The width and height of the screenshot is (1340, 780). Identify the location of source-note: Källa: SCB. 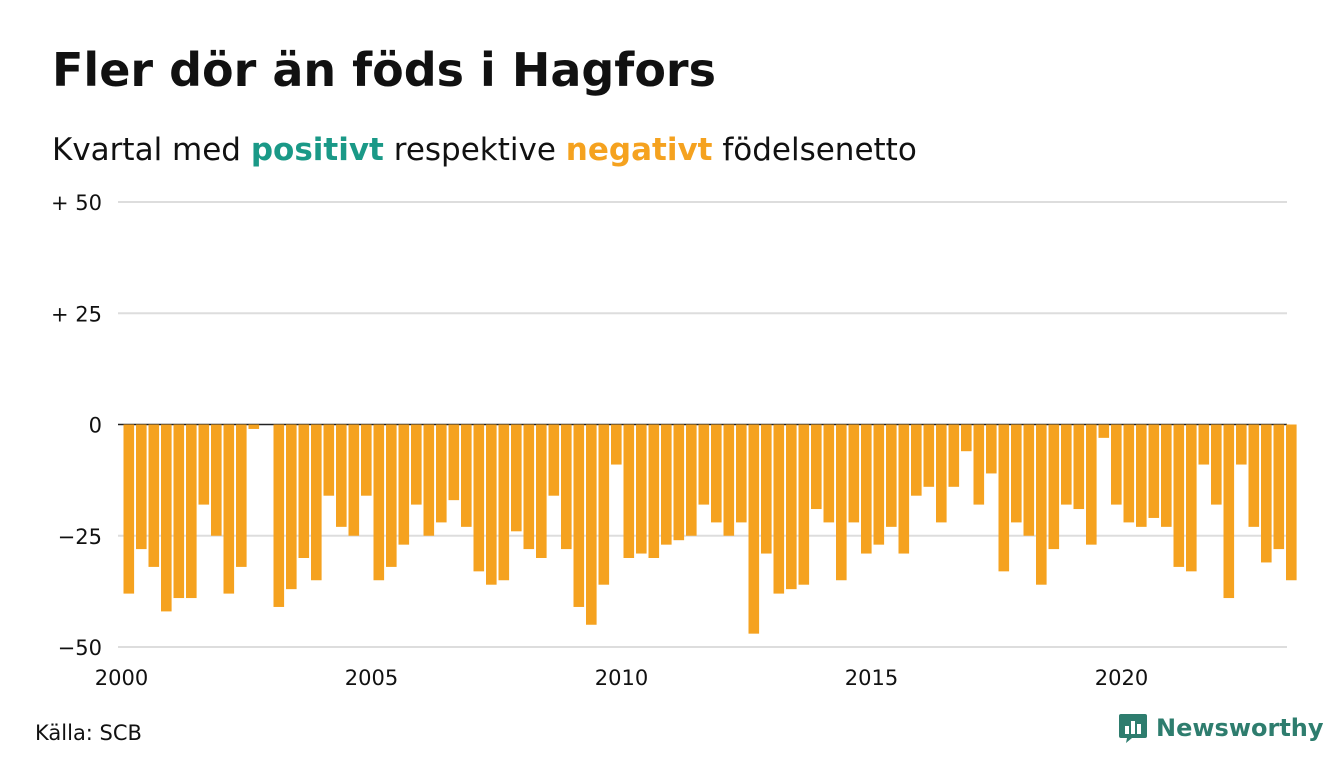
(88, 733).